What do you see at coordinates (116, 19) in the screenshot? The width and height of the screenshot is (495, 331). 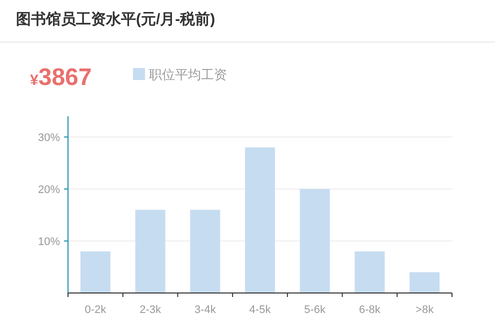 I see `chart-title: 图书馆员工资水平(元/月-税前)` at bounding box center [116, 19].